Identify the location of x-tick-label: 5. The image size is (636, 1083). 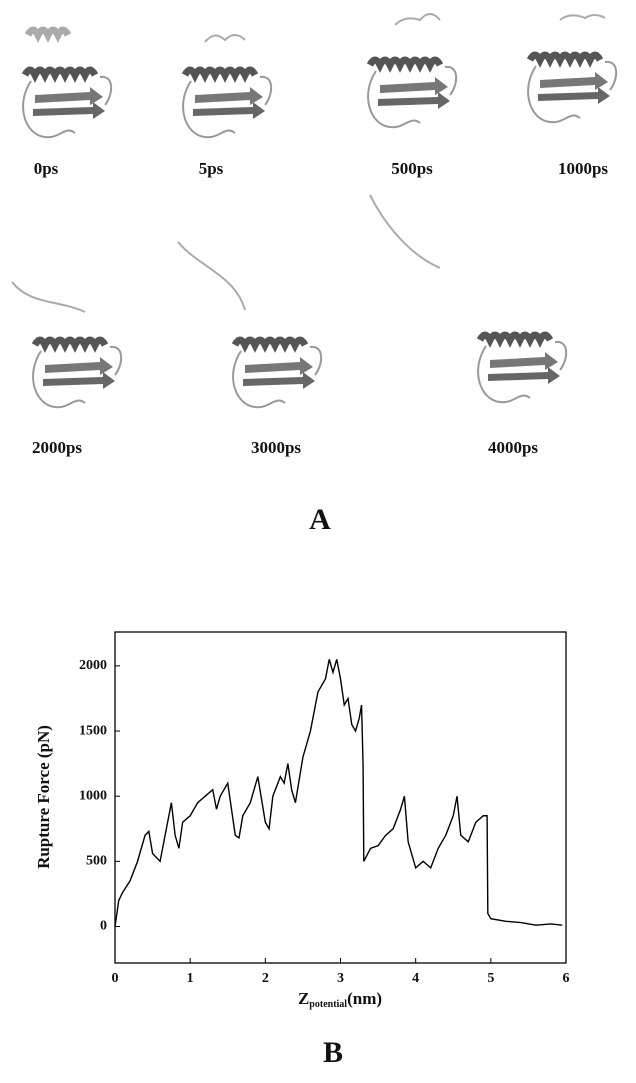
(490, 978).